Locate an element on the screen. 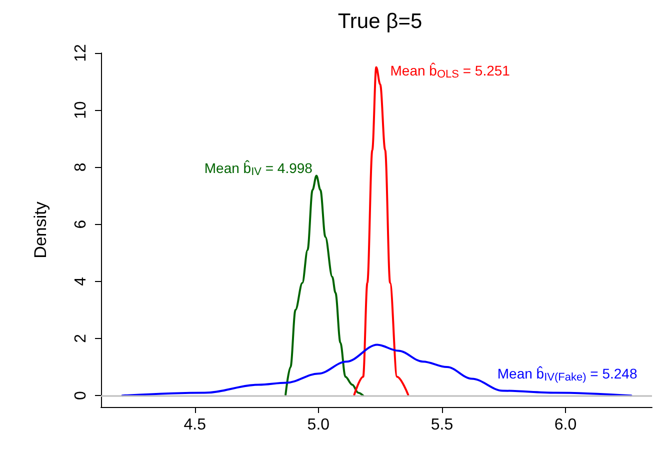 The width and height of the screenshot is (660, 451). y-tick-label: 8 is located at coordinates (81, 167).